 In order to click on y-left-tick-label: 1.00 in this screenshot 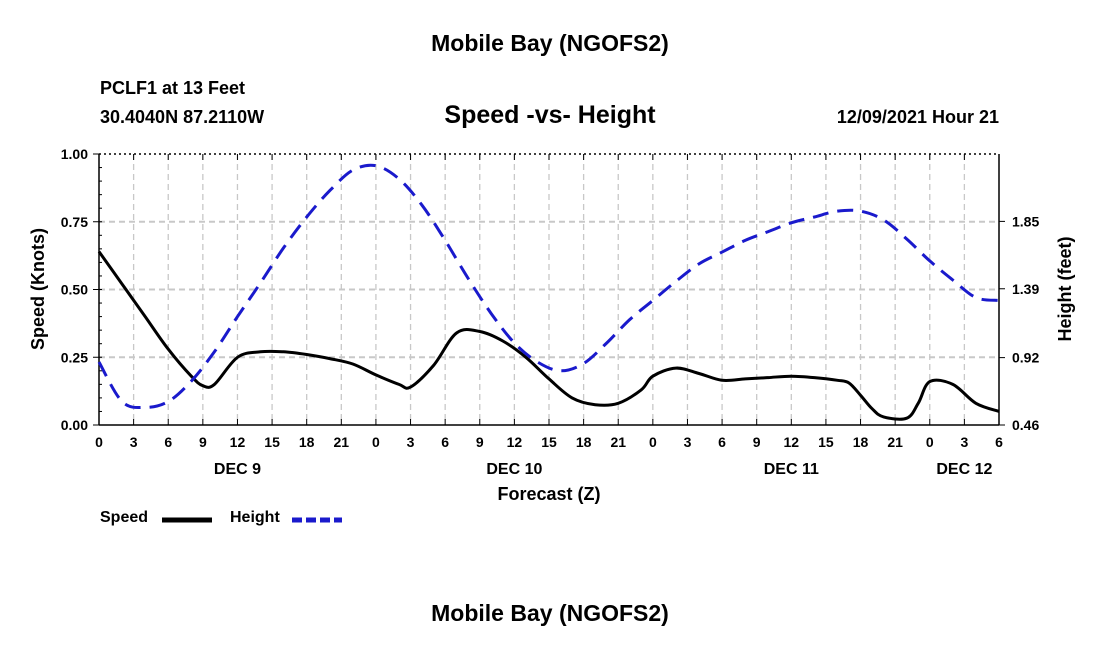, I will do `click(74, 154)`.